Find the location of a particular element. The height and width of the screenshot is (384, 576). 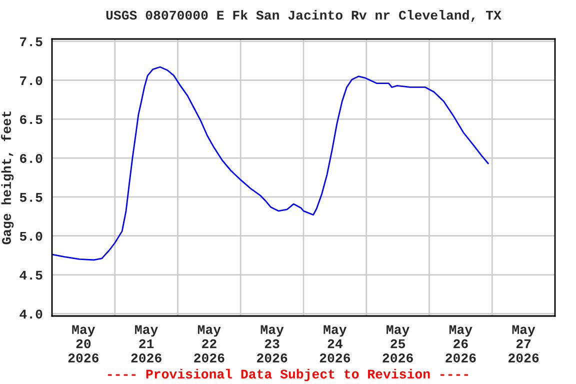

chart-title: USGS 08070000 E Fk San Jacinto Rv nr Cleveland, TX is located at coordinates (304, 16).